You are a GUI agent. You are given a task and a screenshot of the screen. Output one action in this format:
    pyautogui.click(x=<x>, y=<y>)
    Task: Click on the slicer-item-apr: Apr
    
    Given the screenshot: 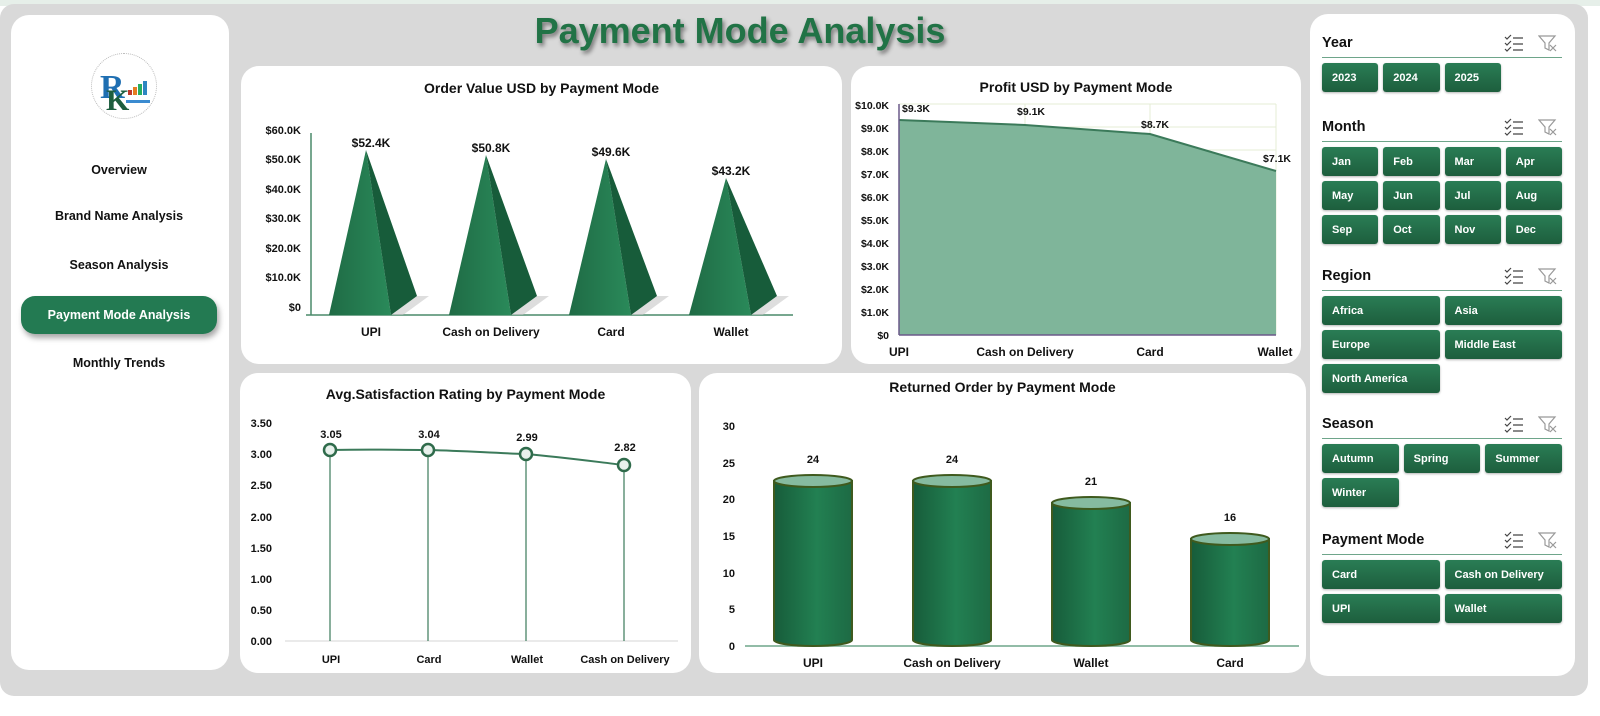 What is the action you would take?
    pyautogui.click(x=1533, y=161)
    